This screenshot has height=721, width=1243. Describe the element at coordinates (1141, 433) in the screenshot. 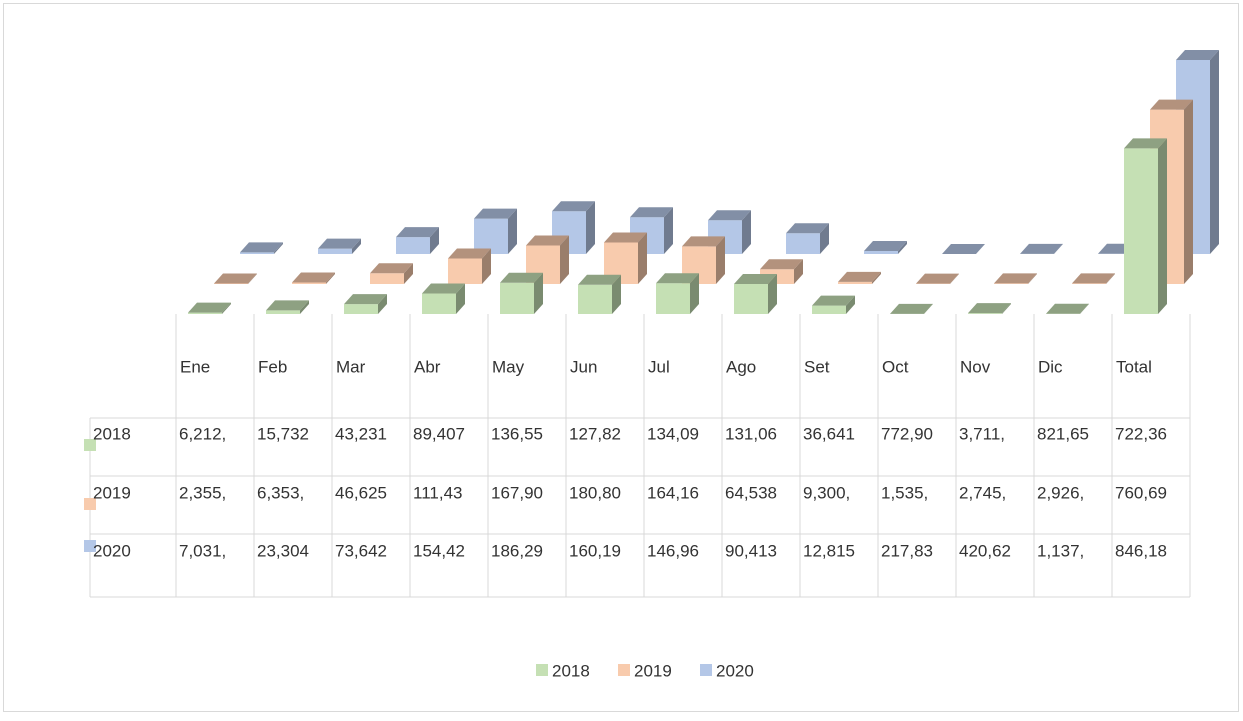

I see `value-label: 722,36` at that location.